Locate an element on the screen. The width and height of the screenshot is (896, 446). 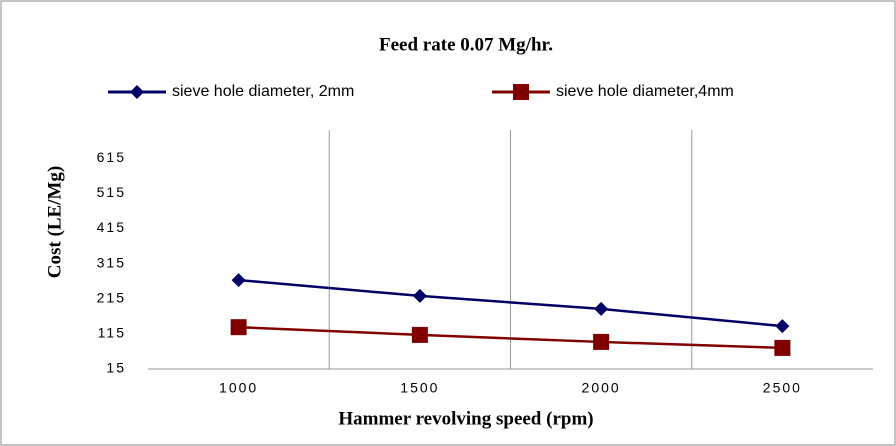
y-tick-label: 115 is located at coordinates (112, 333).